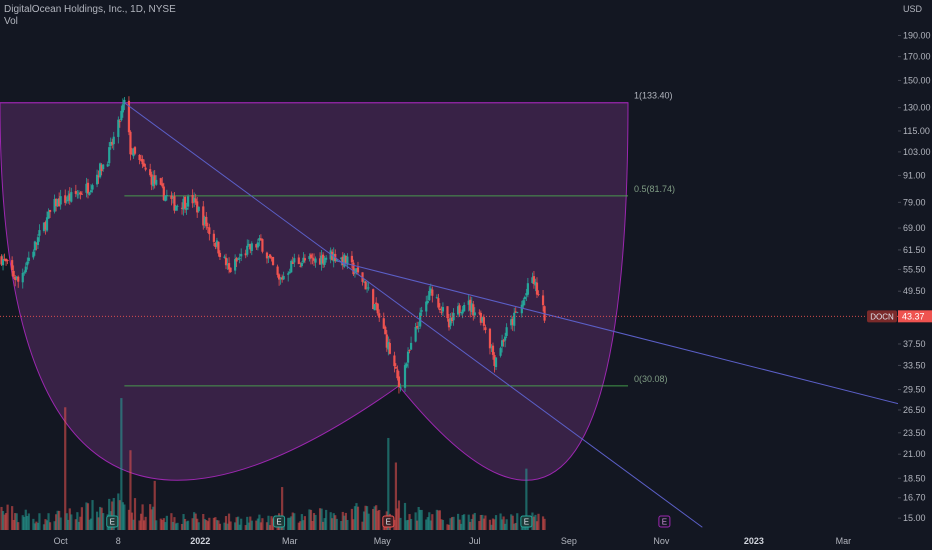 The width and height of the screenshot is (932, 550). I want to click on x-tick-label: 8, so click(118, 541).